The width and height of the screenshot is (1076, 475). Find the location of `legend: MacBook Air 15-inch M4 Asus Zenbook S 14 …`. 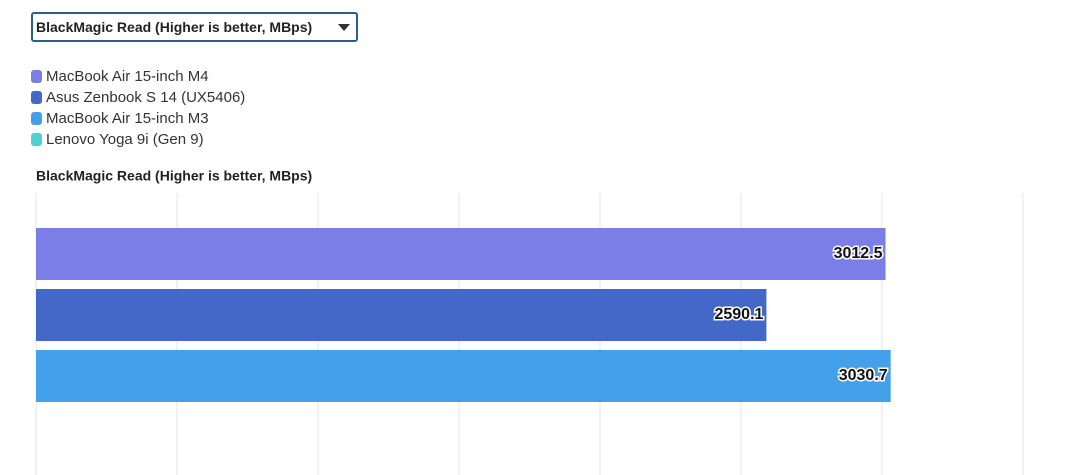

legend: MacBook Air 15-inch M4 Asus Zenbook S 14 … is located at coordinates (138, 108).